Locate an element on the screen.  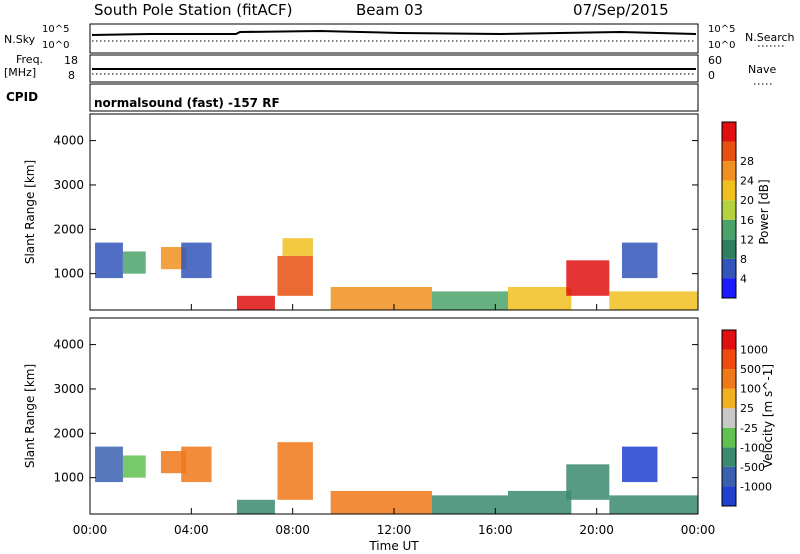
beam-label: Beam 03 is located at coordinates (389, 10).